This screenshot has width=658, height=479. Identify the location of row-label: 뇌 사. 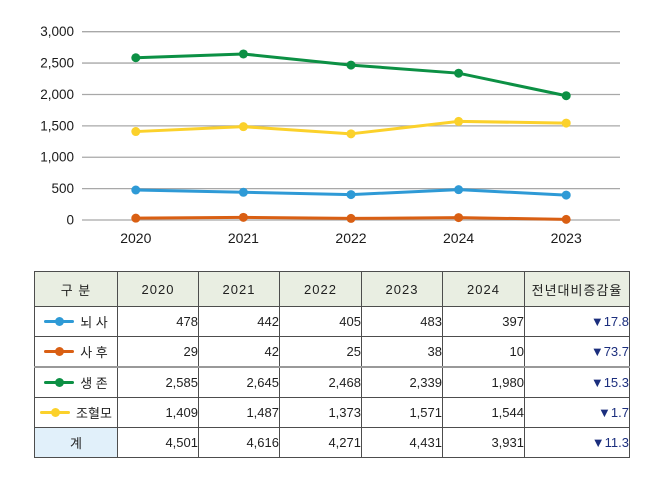
(76, 321).